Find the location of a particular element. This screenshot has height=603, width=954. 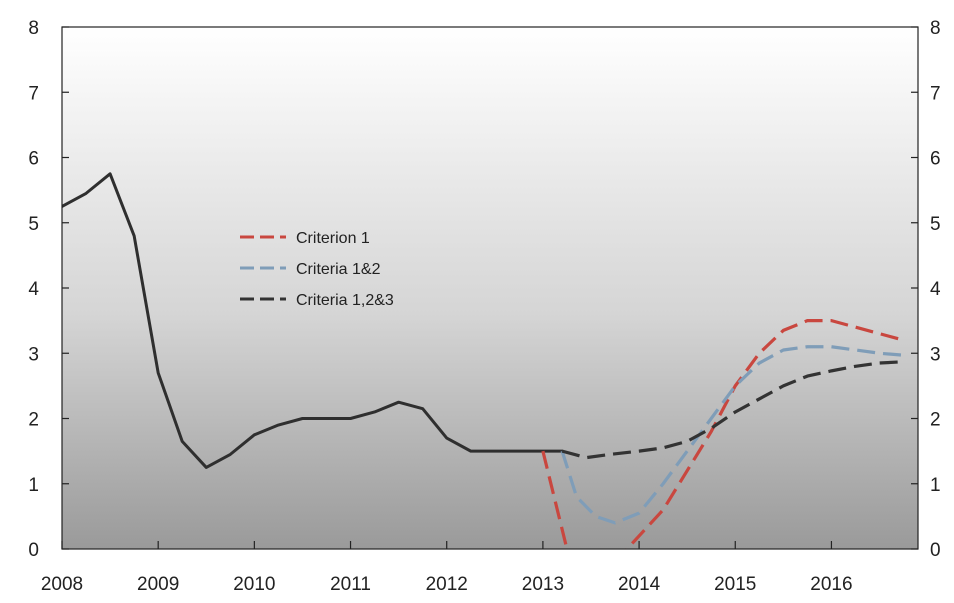

y-tick-label-right: 2 is located at coordinates (935, 420).